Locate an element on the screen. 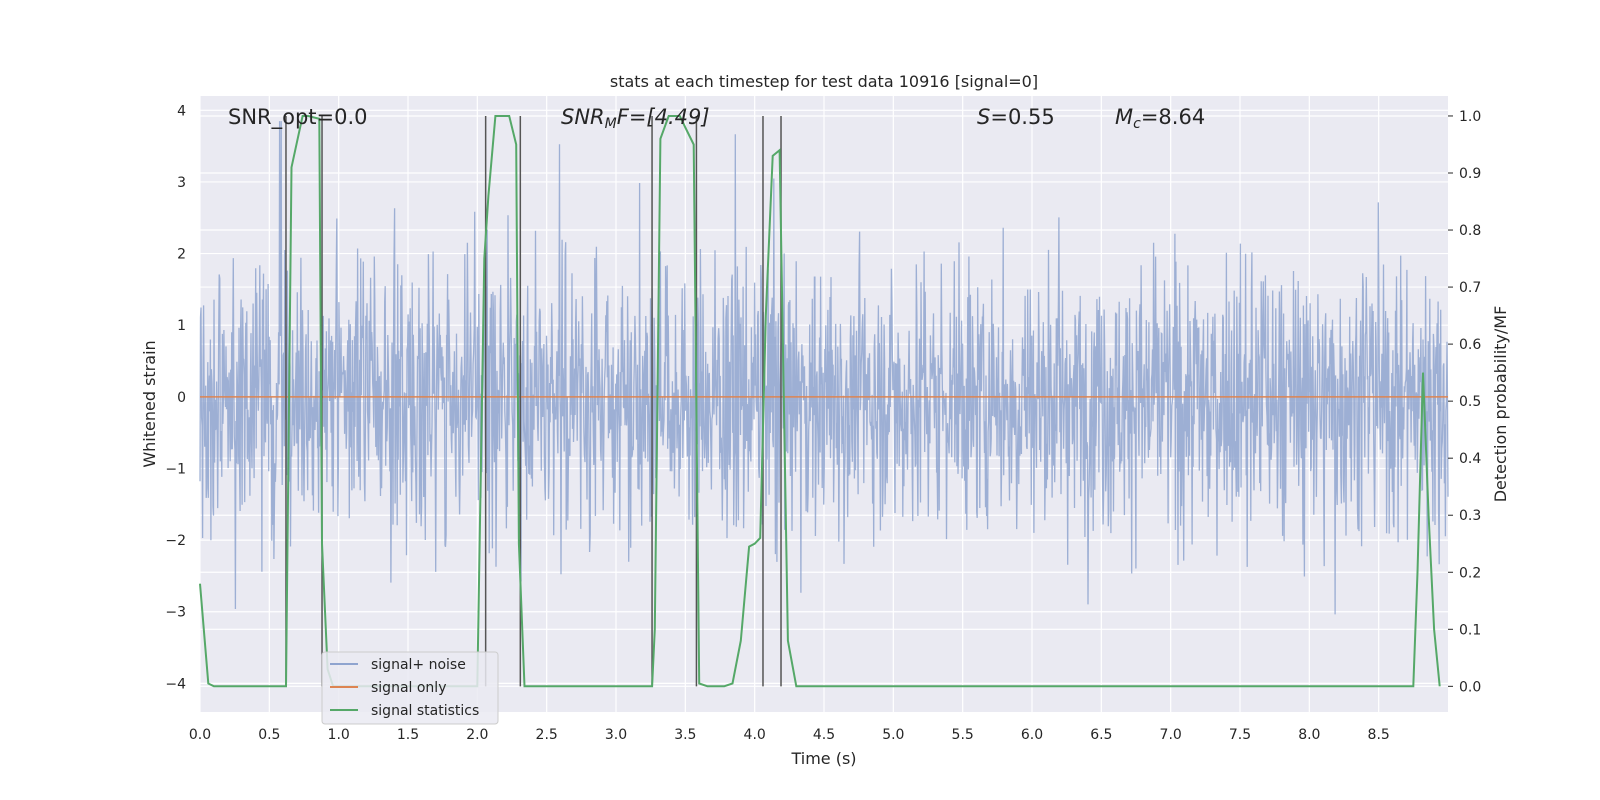  x-tick-label: 3.5 is located at coordinates (685, 735).